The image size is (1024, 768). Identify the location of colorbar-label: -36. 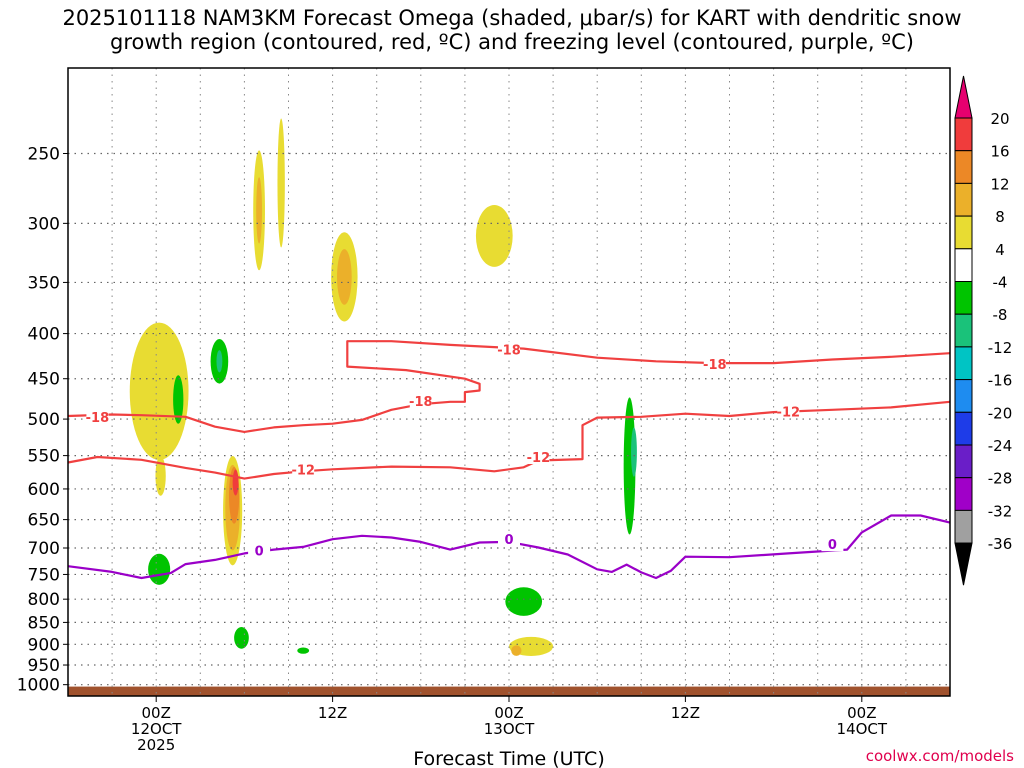
(1000, 544).